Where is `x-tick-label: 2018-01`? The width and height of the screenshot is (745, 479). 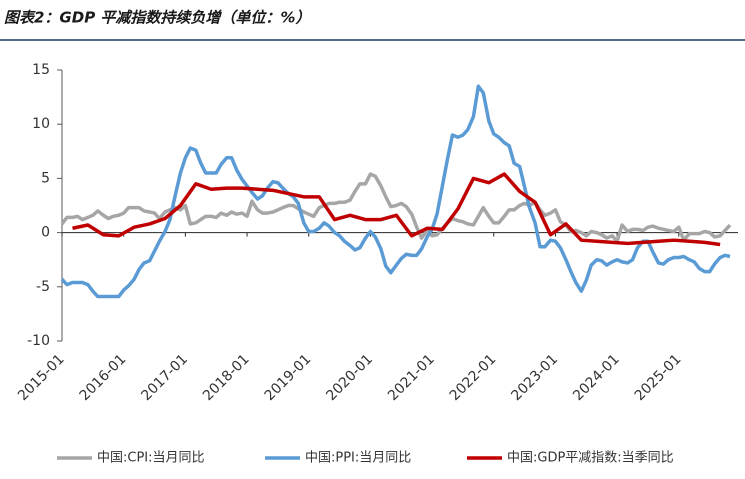 x-tick-label: 2018-01 is located at coordinates (226, 377).